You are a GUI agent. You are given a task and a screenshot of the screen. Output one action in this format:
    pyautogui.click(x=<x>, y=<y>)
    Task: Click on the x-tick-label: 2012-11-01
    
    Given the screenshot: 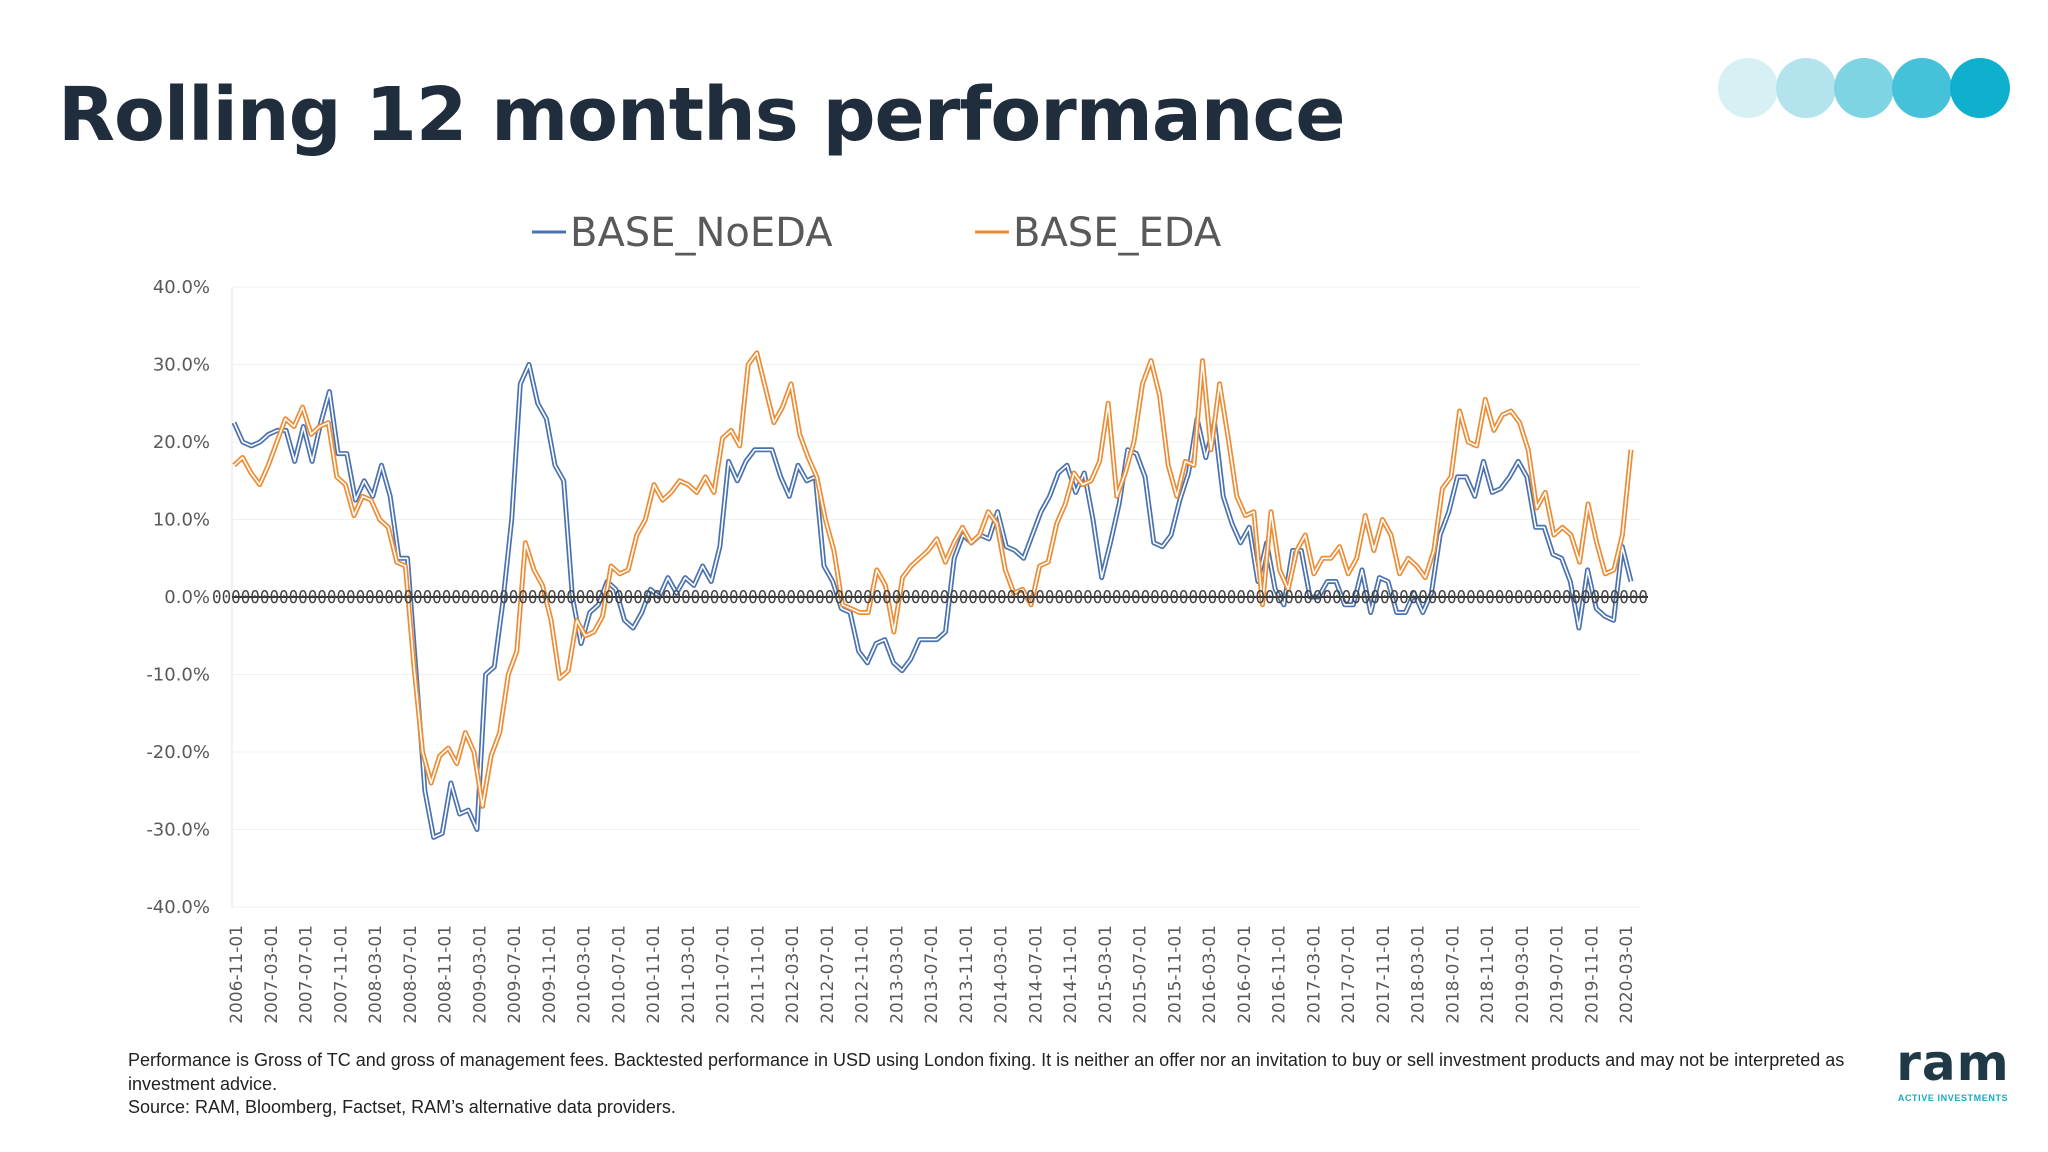 What is the action you would take?
    pyautogui.click(x=863, y=974)
    